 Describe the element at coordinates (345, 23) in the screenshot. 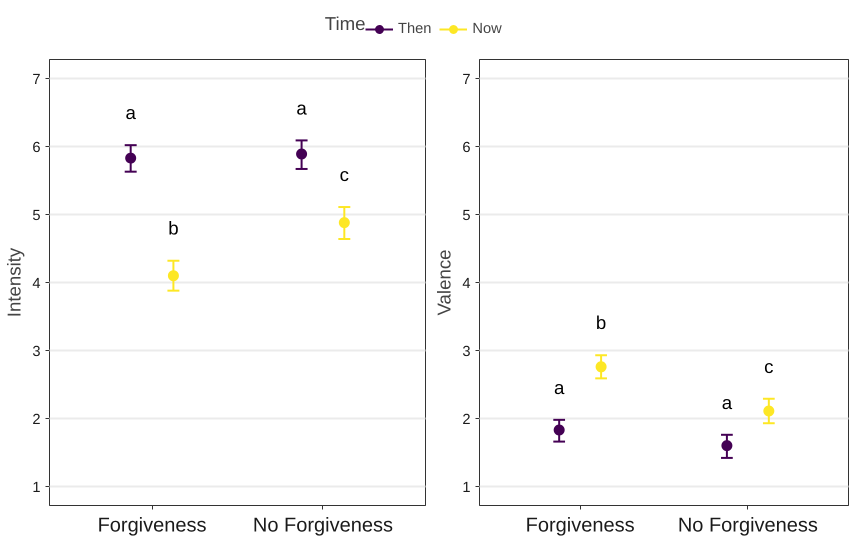

I see `legend-title: Time` at that location.